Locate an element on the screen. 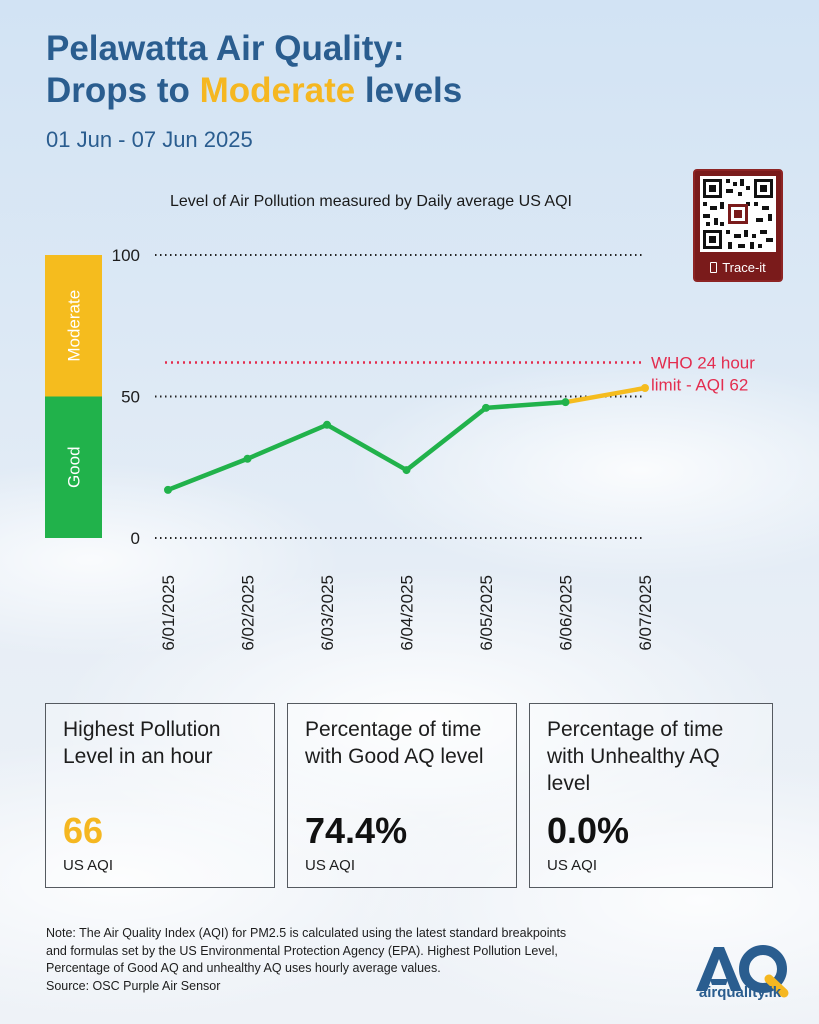  x-tick-label: 6/05/2025 is located at coordinates (486, 613).